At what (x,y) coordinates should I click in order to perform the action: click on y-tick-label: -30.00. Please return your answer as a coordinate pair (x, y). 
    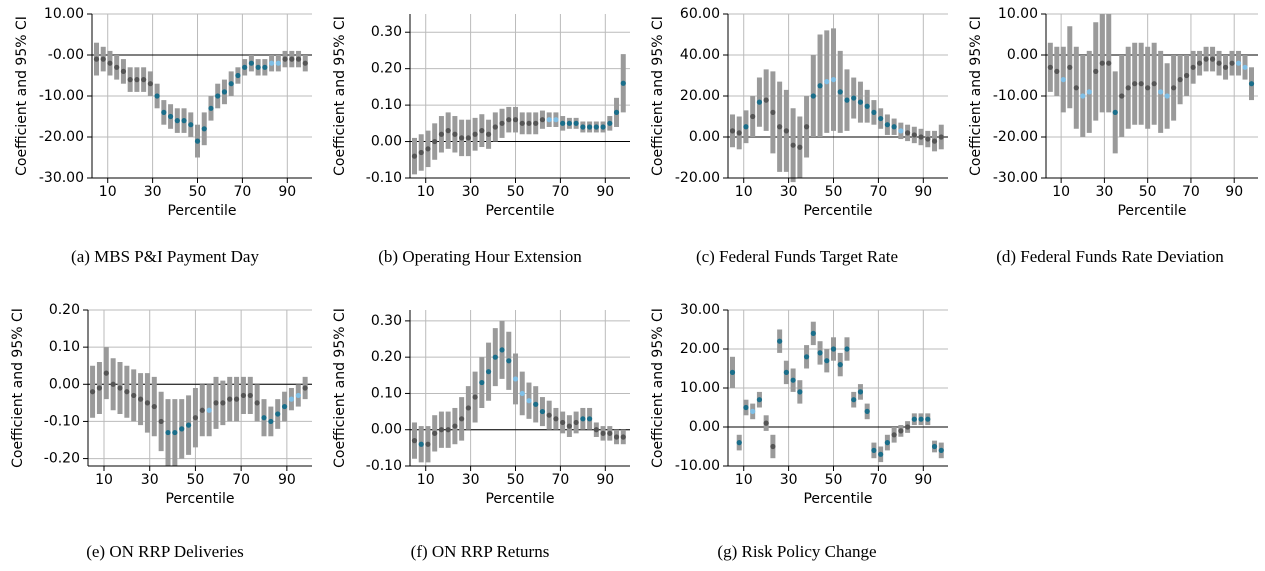
    Looking at the image, I should click on (61, 178).